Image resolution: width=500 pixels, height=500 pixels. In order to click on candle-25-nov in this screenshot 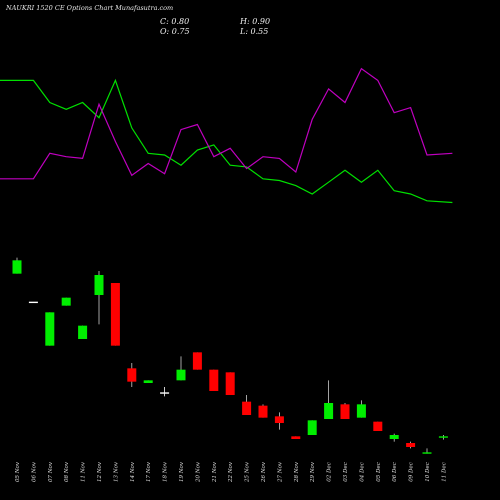, I will do `click(247, 405)`.